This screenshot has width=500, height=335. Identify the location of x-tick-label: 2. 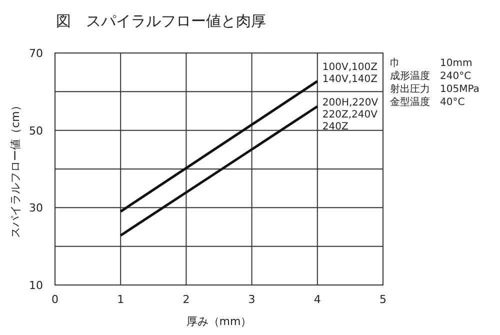
(186, 299).